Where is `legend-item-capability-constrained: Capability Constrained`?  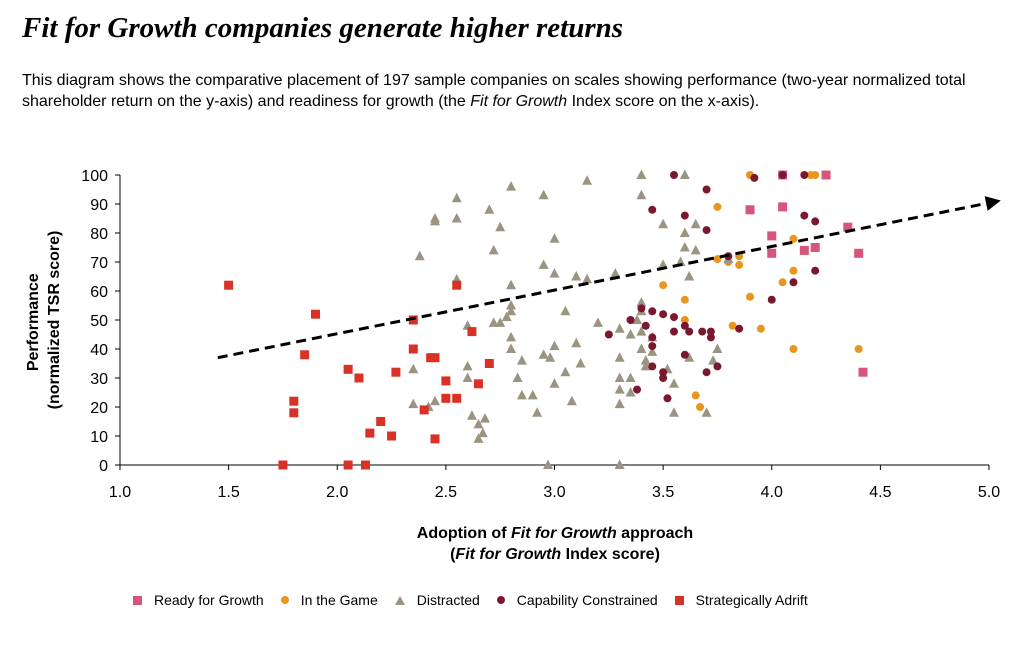 legend-item-capability-constrained: Capability Constrained is located at coordinates (577, 600).